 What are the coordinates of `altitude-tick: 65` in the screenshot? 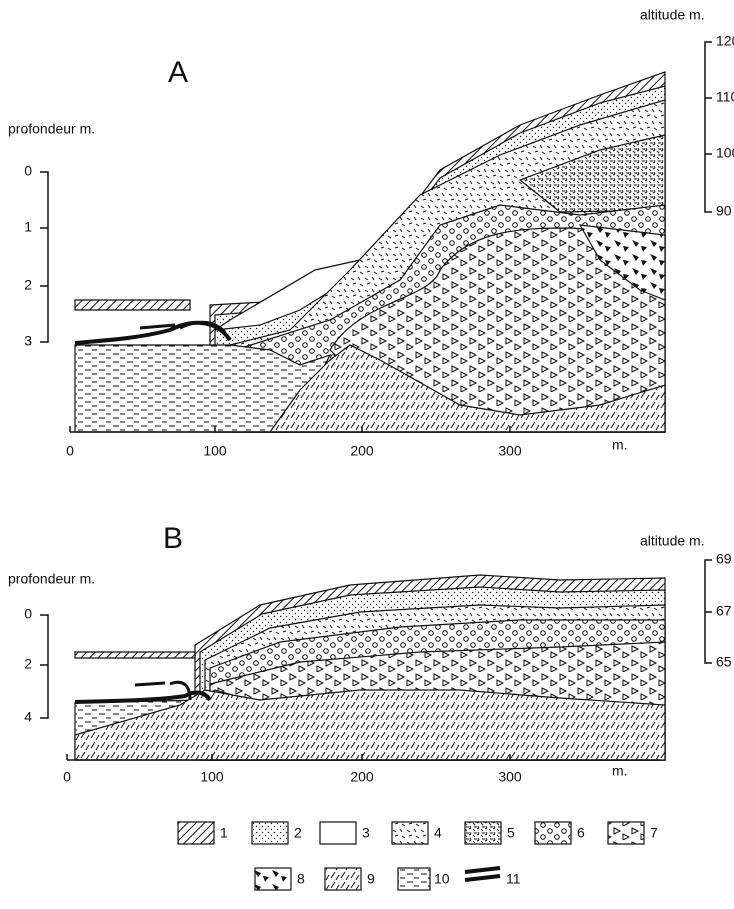 It's located at (724, 662).